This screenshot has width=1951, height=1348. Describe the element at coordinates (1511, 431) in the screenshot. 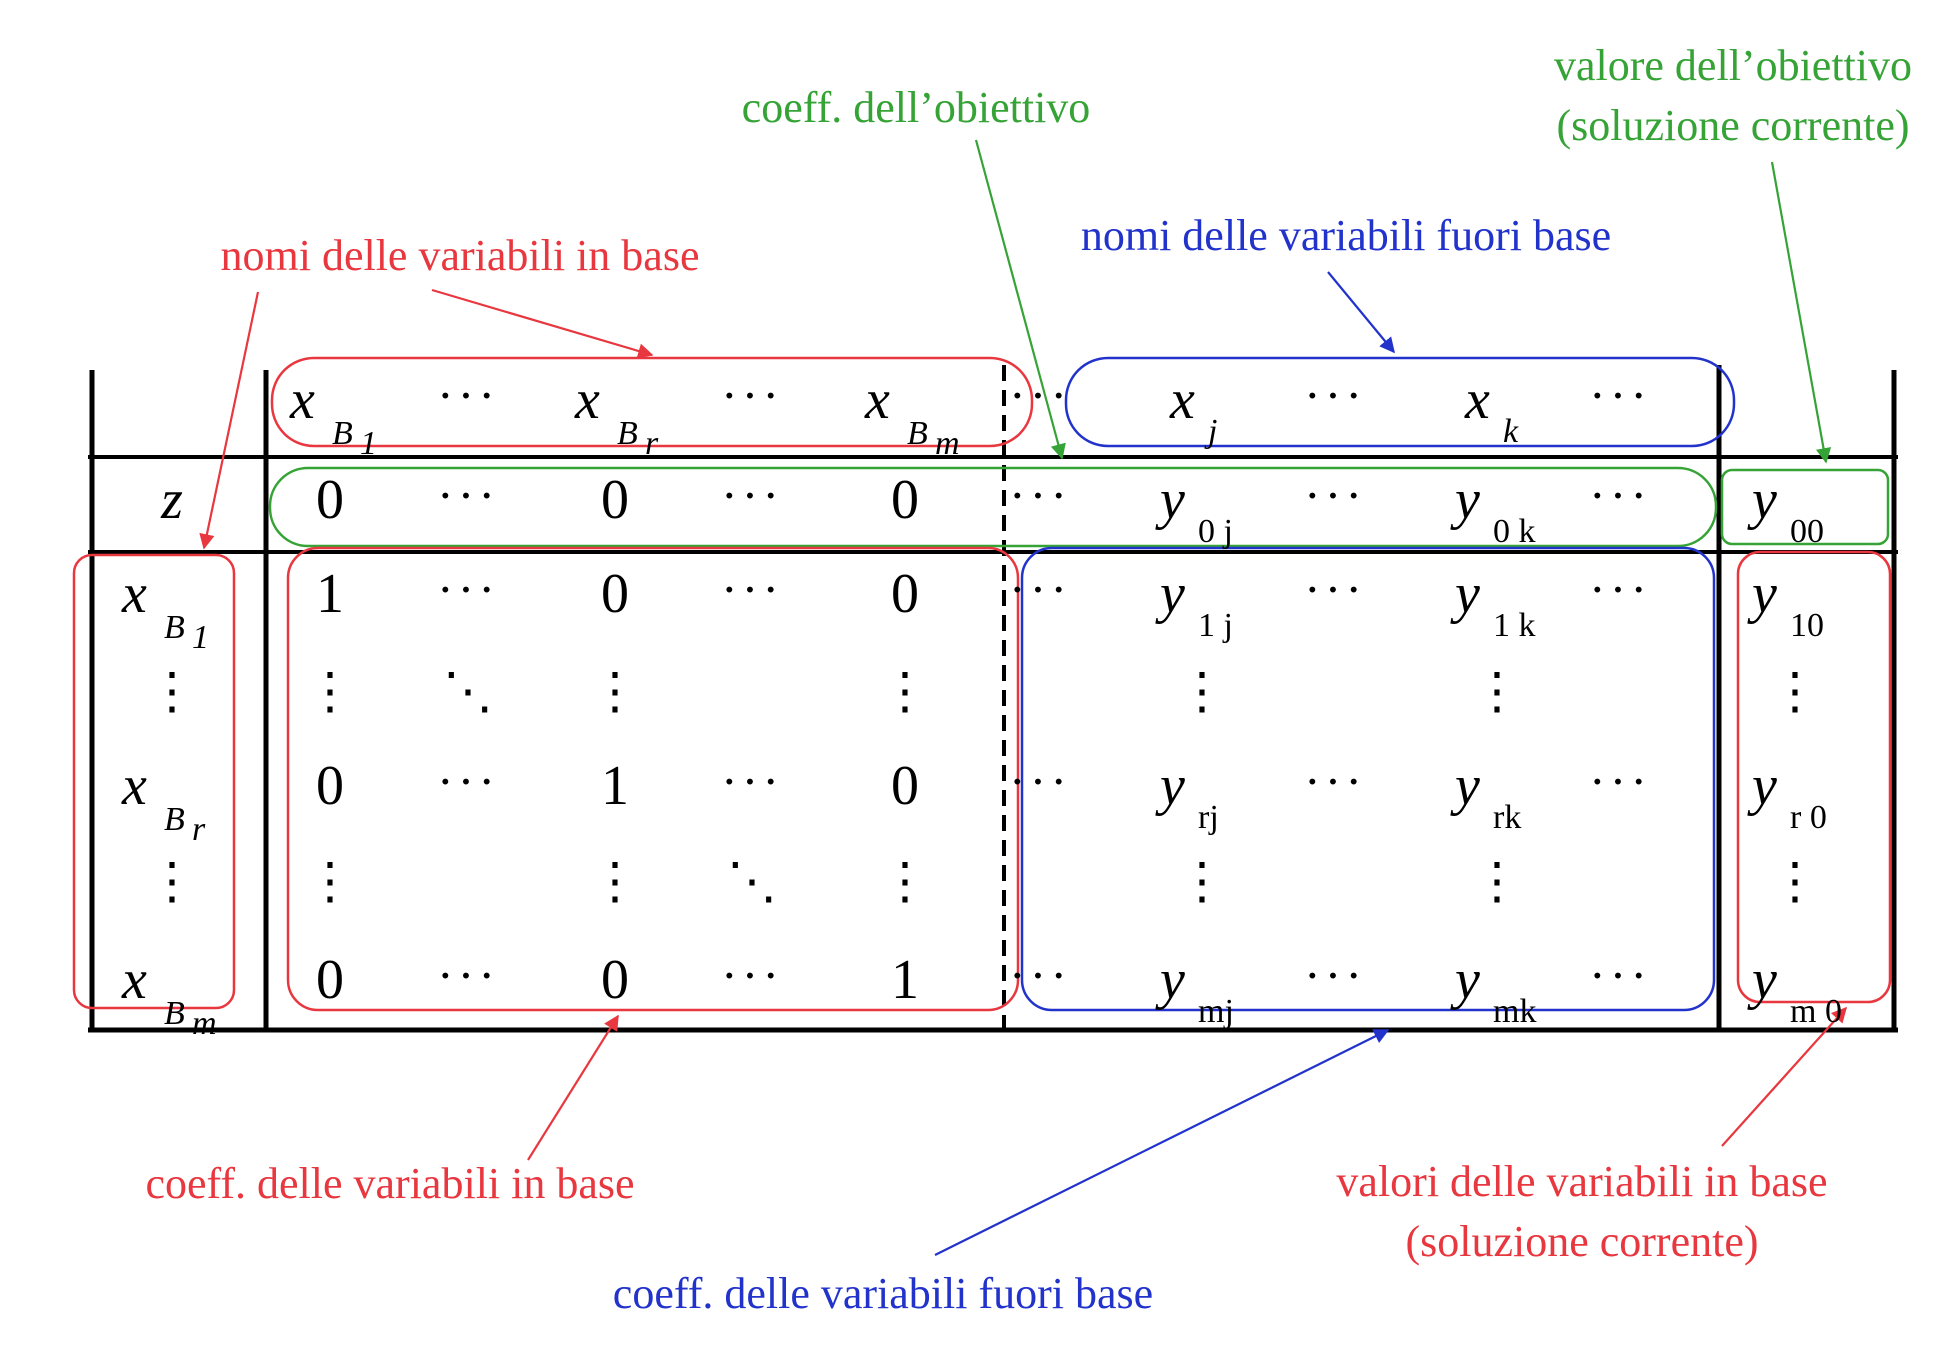

I see `header-nonbasic-var-2-sub: k` at that location.